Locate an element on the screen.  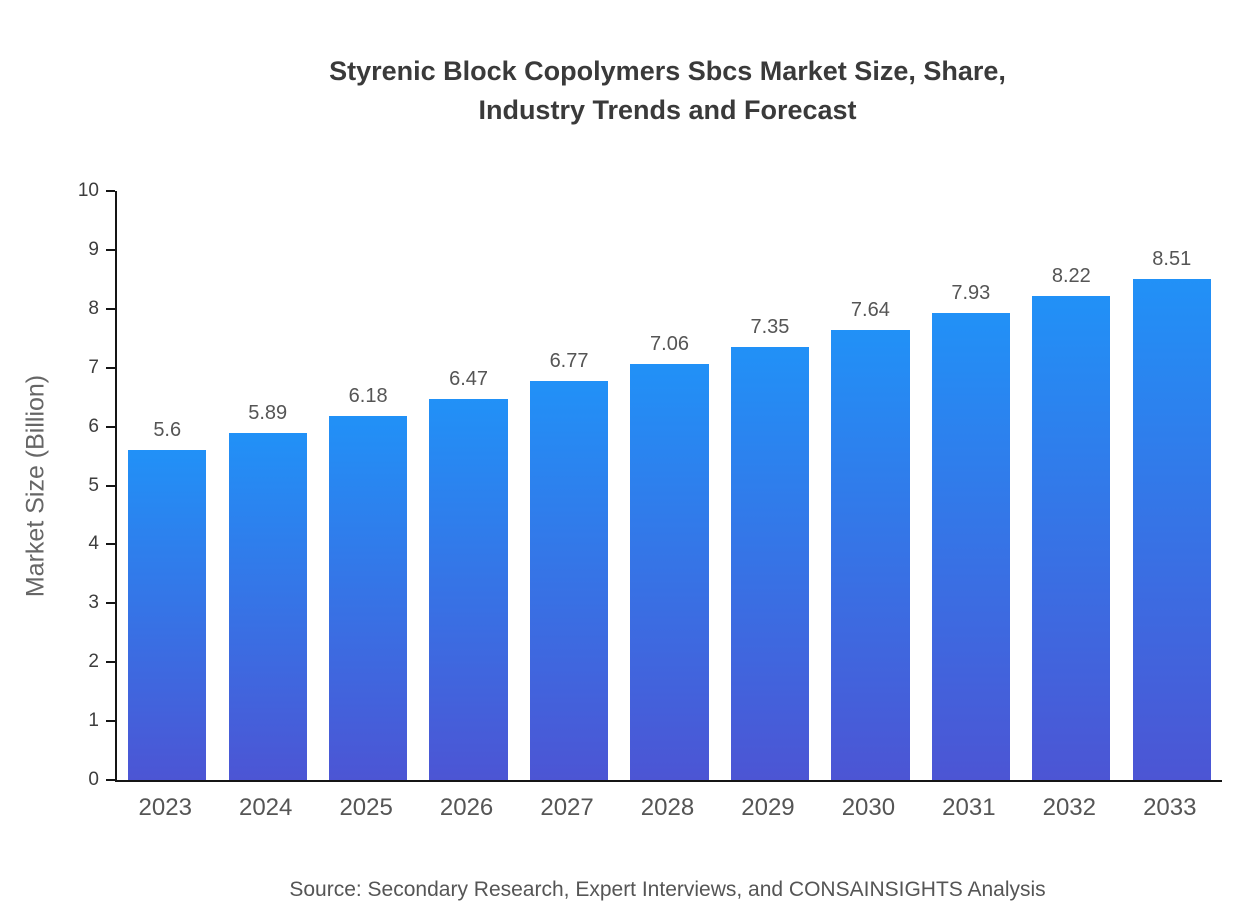
bar: 7.93 is located at coordinates (971, 531).